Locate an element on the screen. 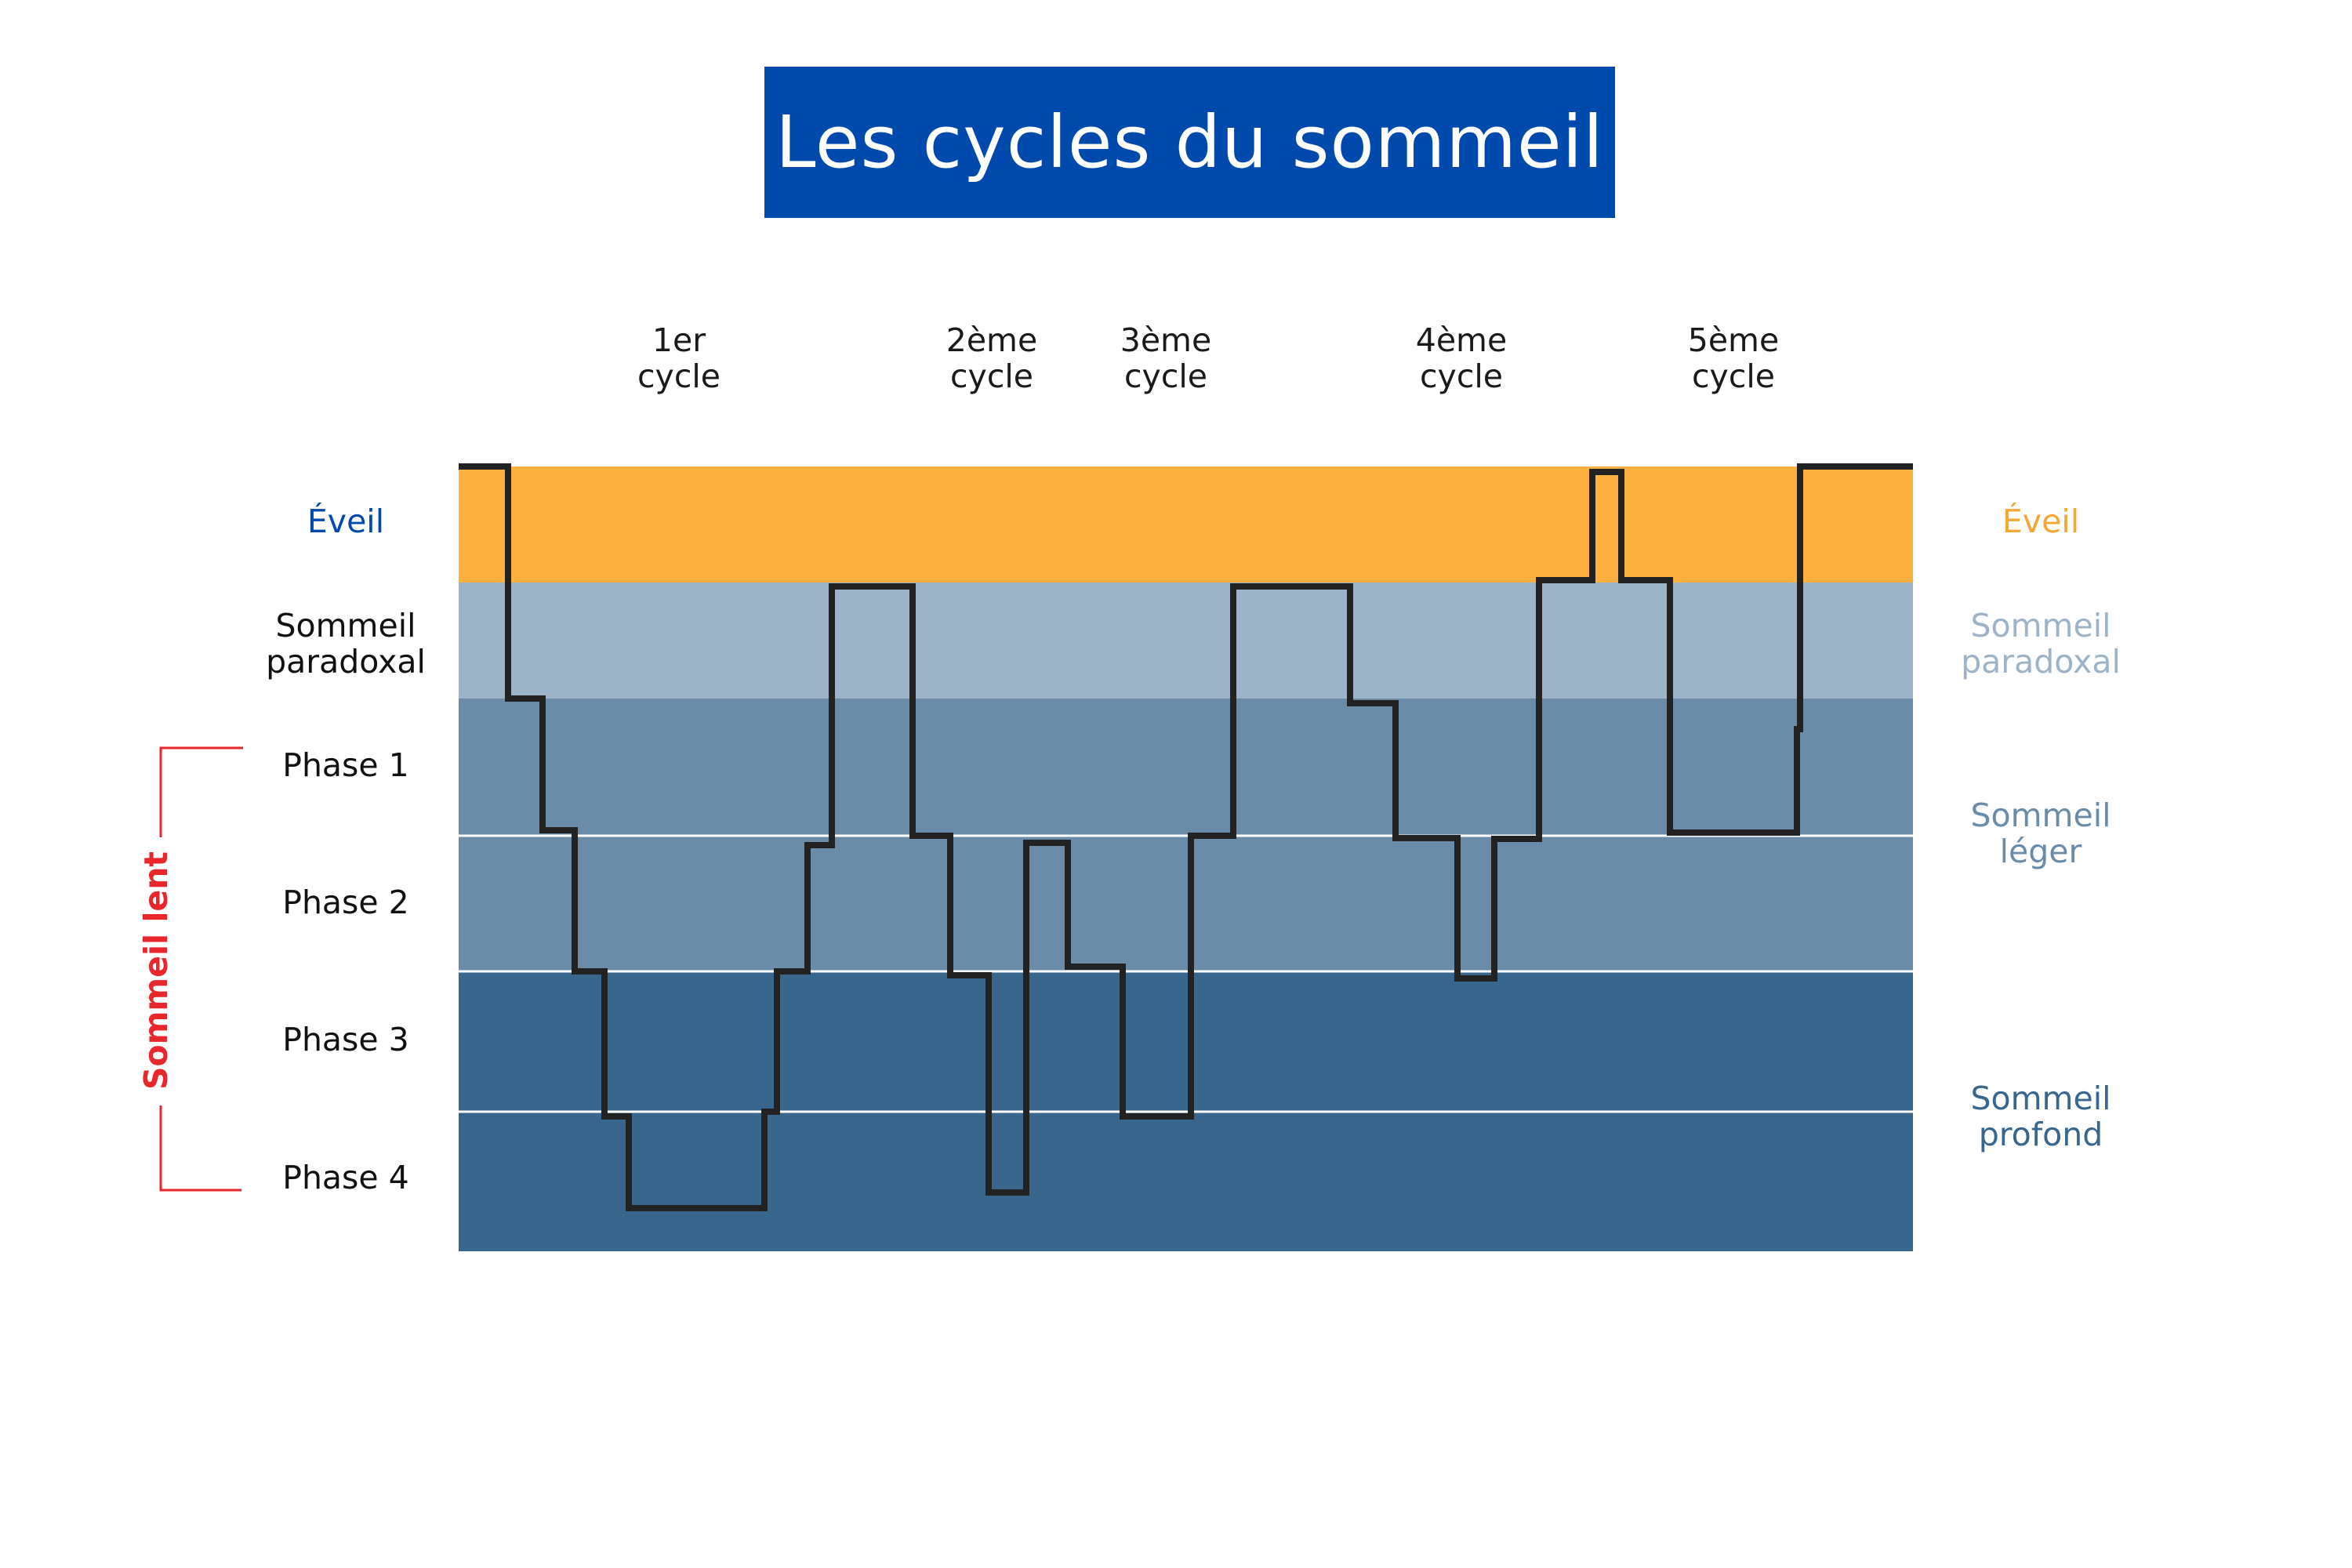 The image size is (2352, 1568). left-label-phase3: Phase 3 is located at coordinates (345, 1039).